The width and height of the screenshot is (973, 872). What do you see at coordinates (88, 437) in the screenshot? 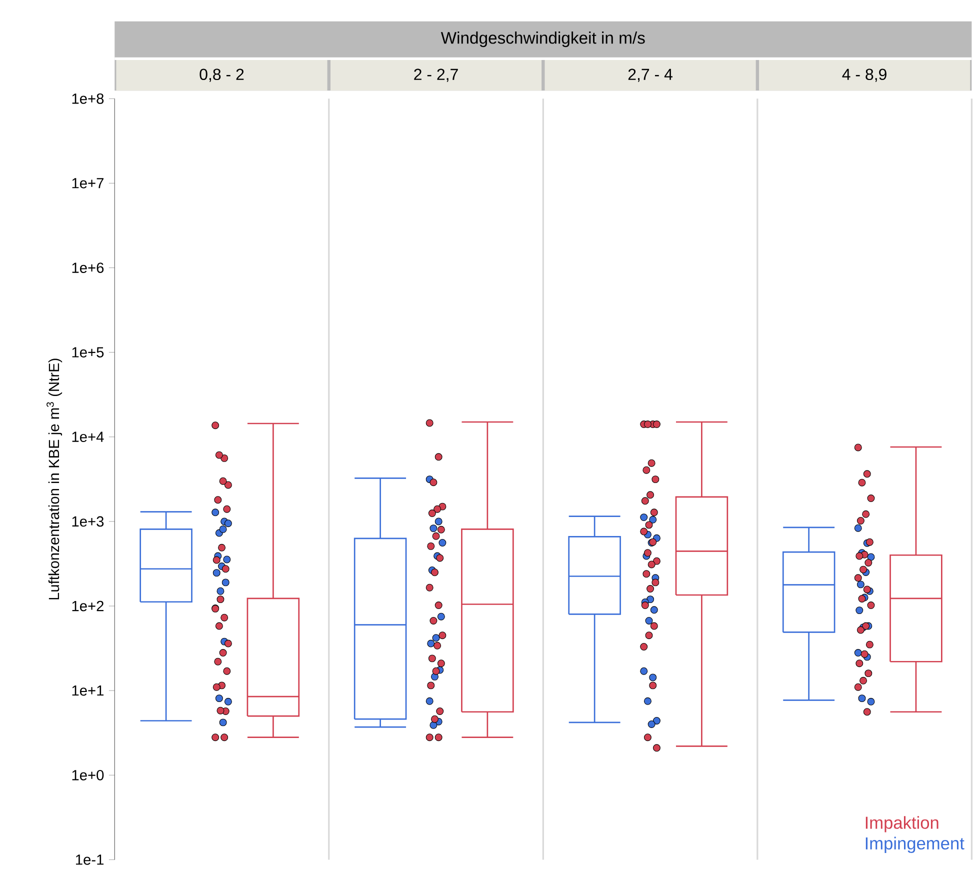
I see `y-tick-label: 1e+4` at bounding box center [88, 437].